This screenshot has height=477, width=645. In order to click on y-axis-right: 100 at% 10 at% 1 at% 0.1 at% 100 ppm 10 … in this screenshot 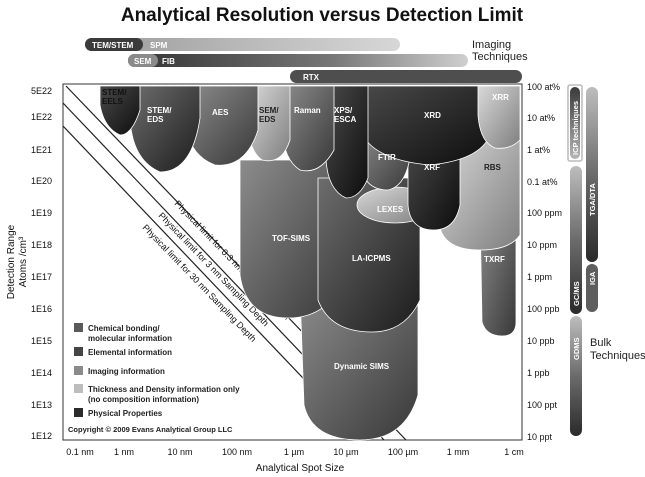, I will do `click(544, 262)`.